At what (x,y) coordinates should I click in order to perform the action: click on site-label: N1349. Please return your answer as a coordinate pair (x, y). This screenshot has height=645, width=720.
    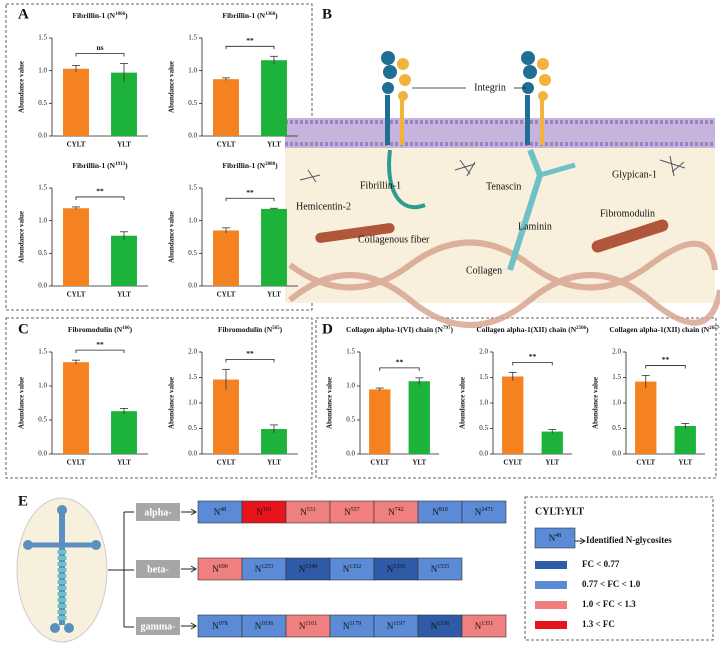
    Looking at the image, I should click on (308, 569).